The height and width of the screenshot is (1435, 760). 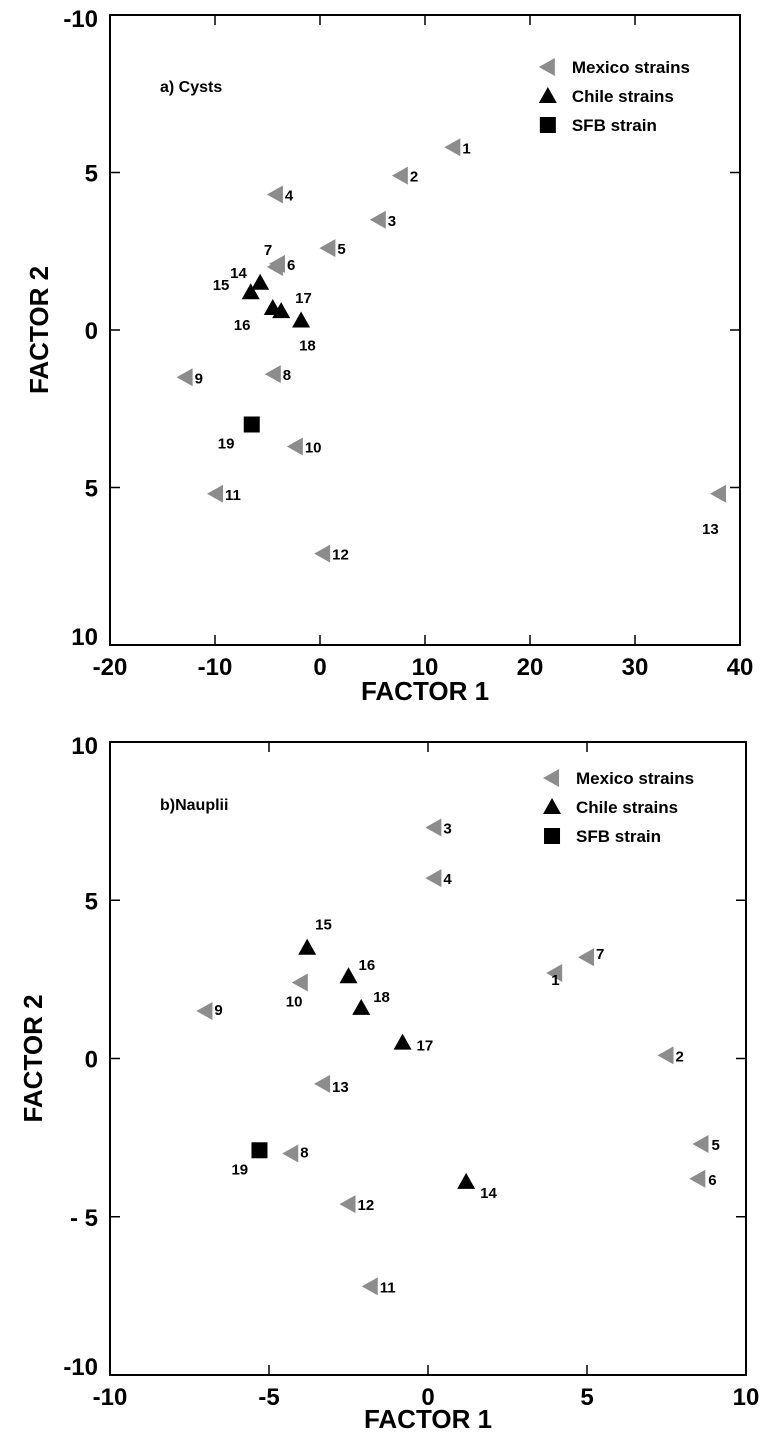 What do you see at coordinates (319, 667) in the screenshot?
I see `x-tick-label: 0` at bounding box center [319, 667].